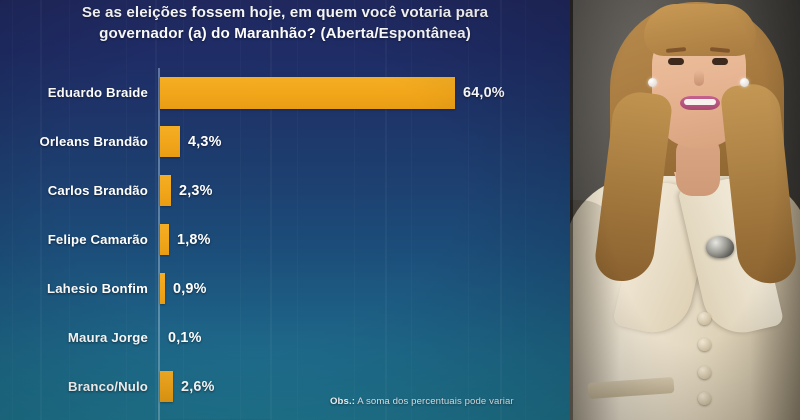 The height and width of the screenshot is (420, 800). What do you see at coordinates (285, 288) in the screenshot?
I see `bar-row: Lahesio Bonfim 0,9%` at bounding box center [285, 288].